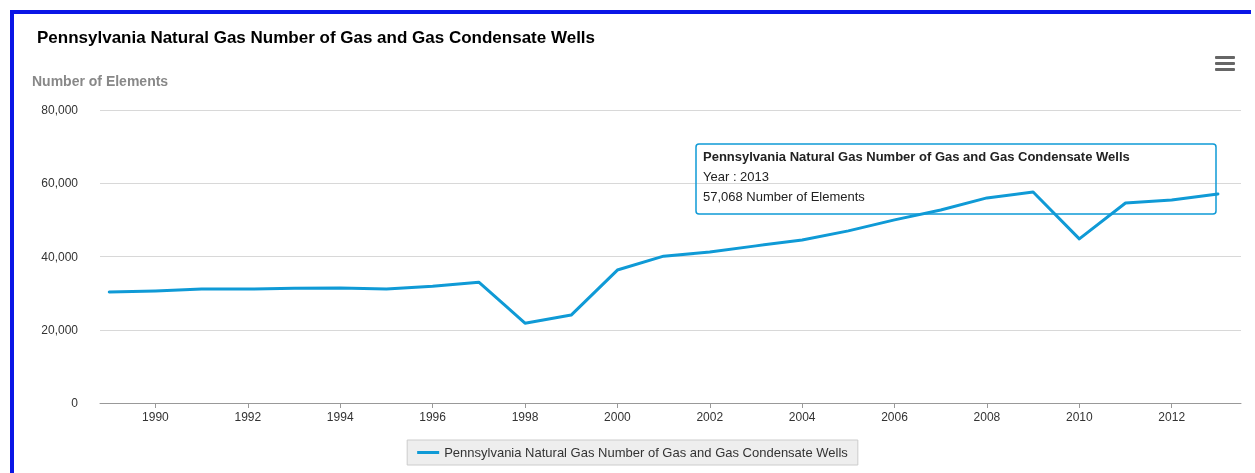  Describe the element at coordinates (802, 417) in the screenshot. I see `x-tick-label: 2004` at that location.